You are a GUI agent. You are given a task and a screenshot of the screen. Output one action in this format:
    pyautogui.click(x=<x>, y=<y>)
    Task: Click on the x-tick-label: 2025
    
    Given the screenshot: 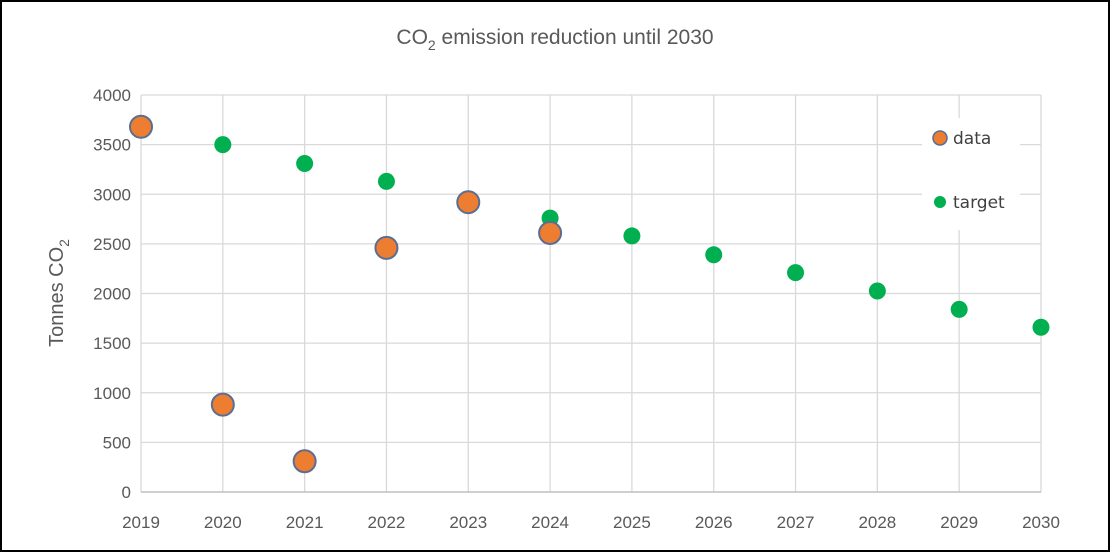 What is the action you would take?
    pyautogui.click(x=632, y=522)
    